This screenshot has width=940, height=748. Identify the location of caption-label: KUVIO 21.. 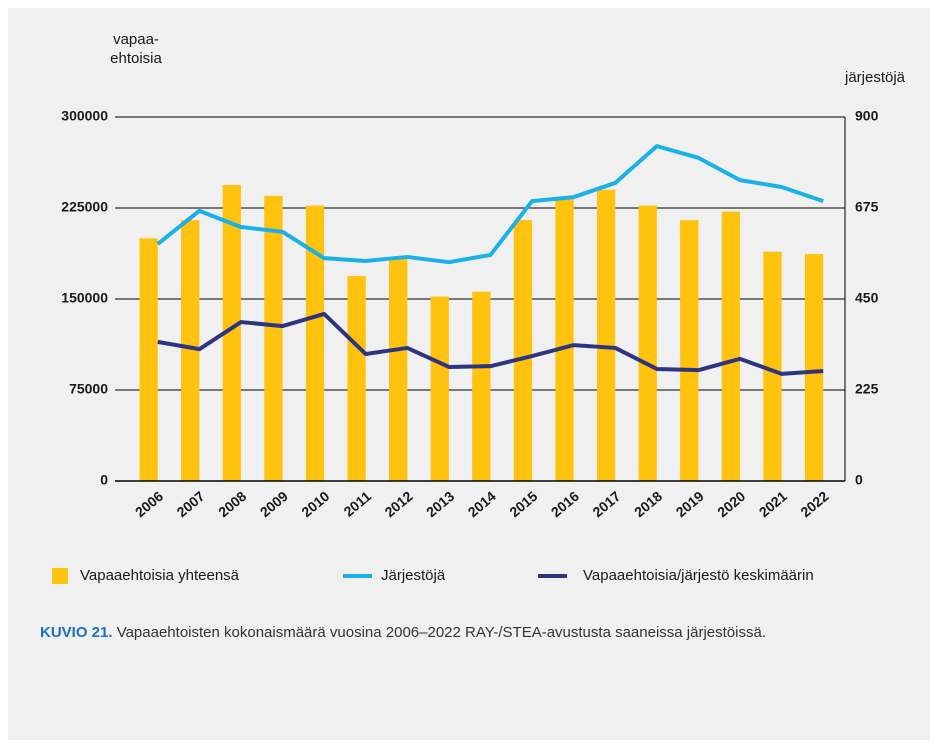
(76, 632).